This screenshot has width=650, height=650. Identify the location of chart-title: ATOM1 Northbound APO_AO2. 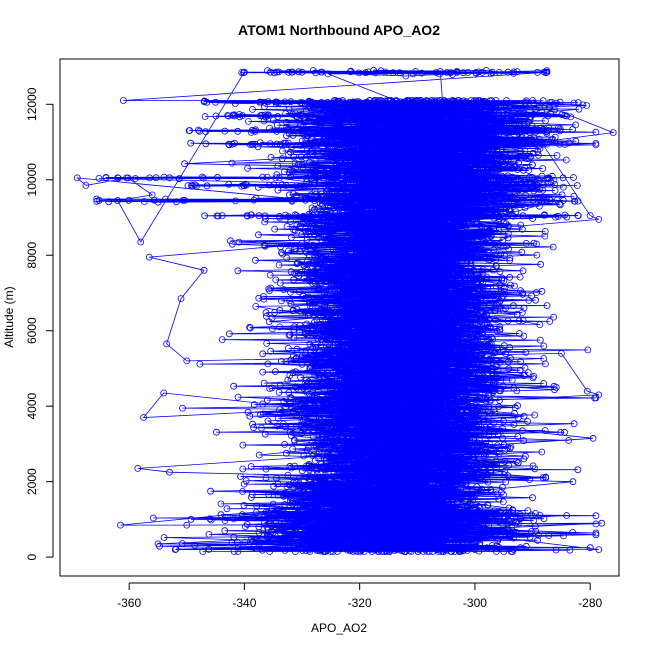
(339, 30).